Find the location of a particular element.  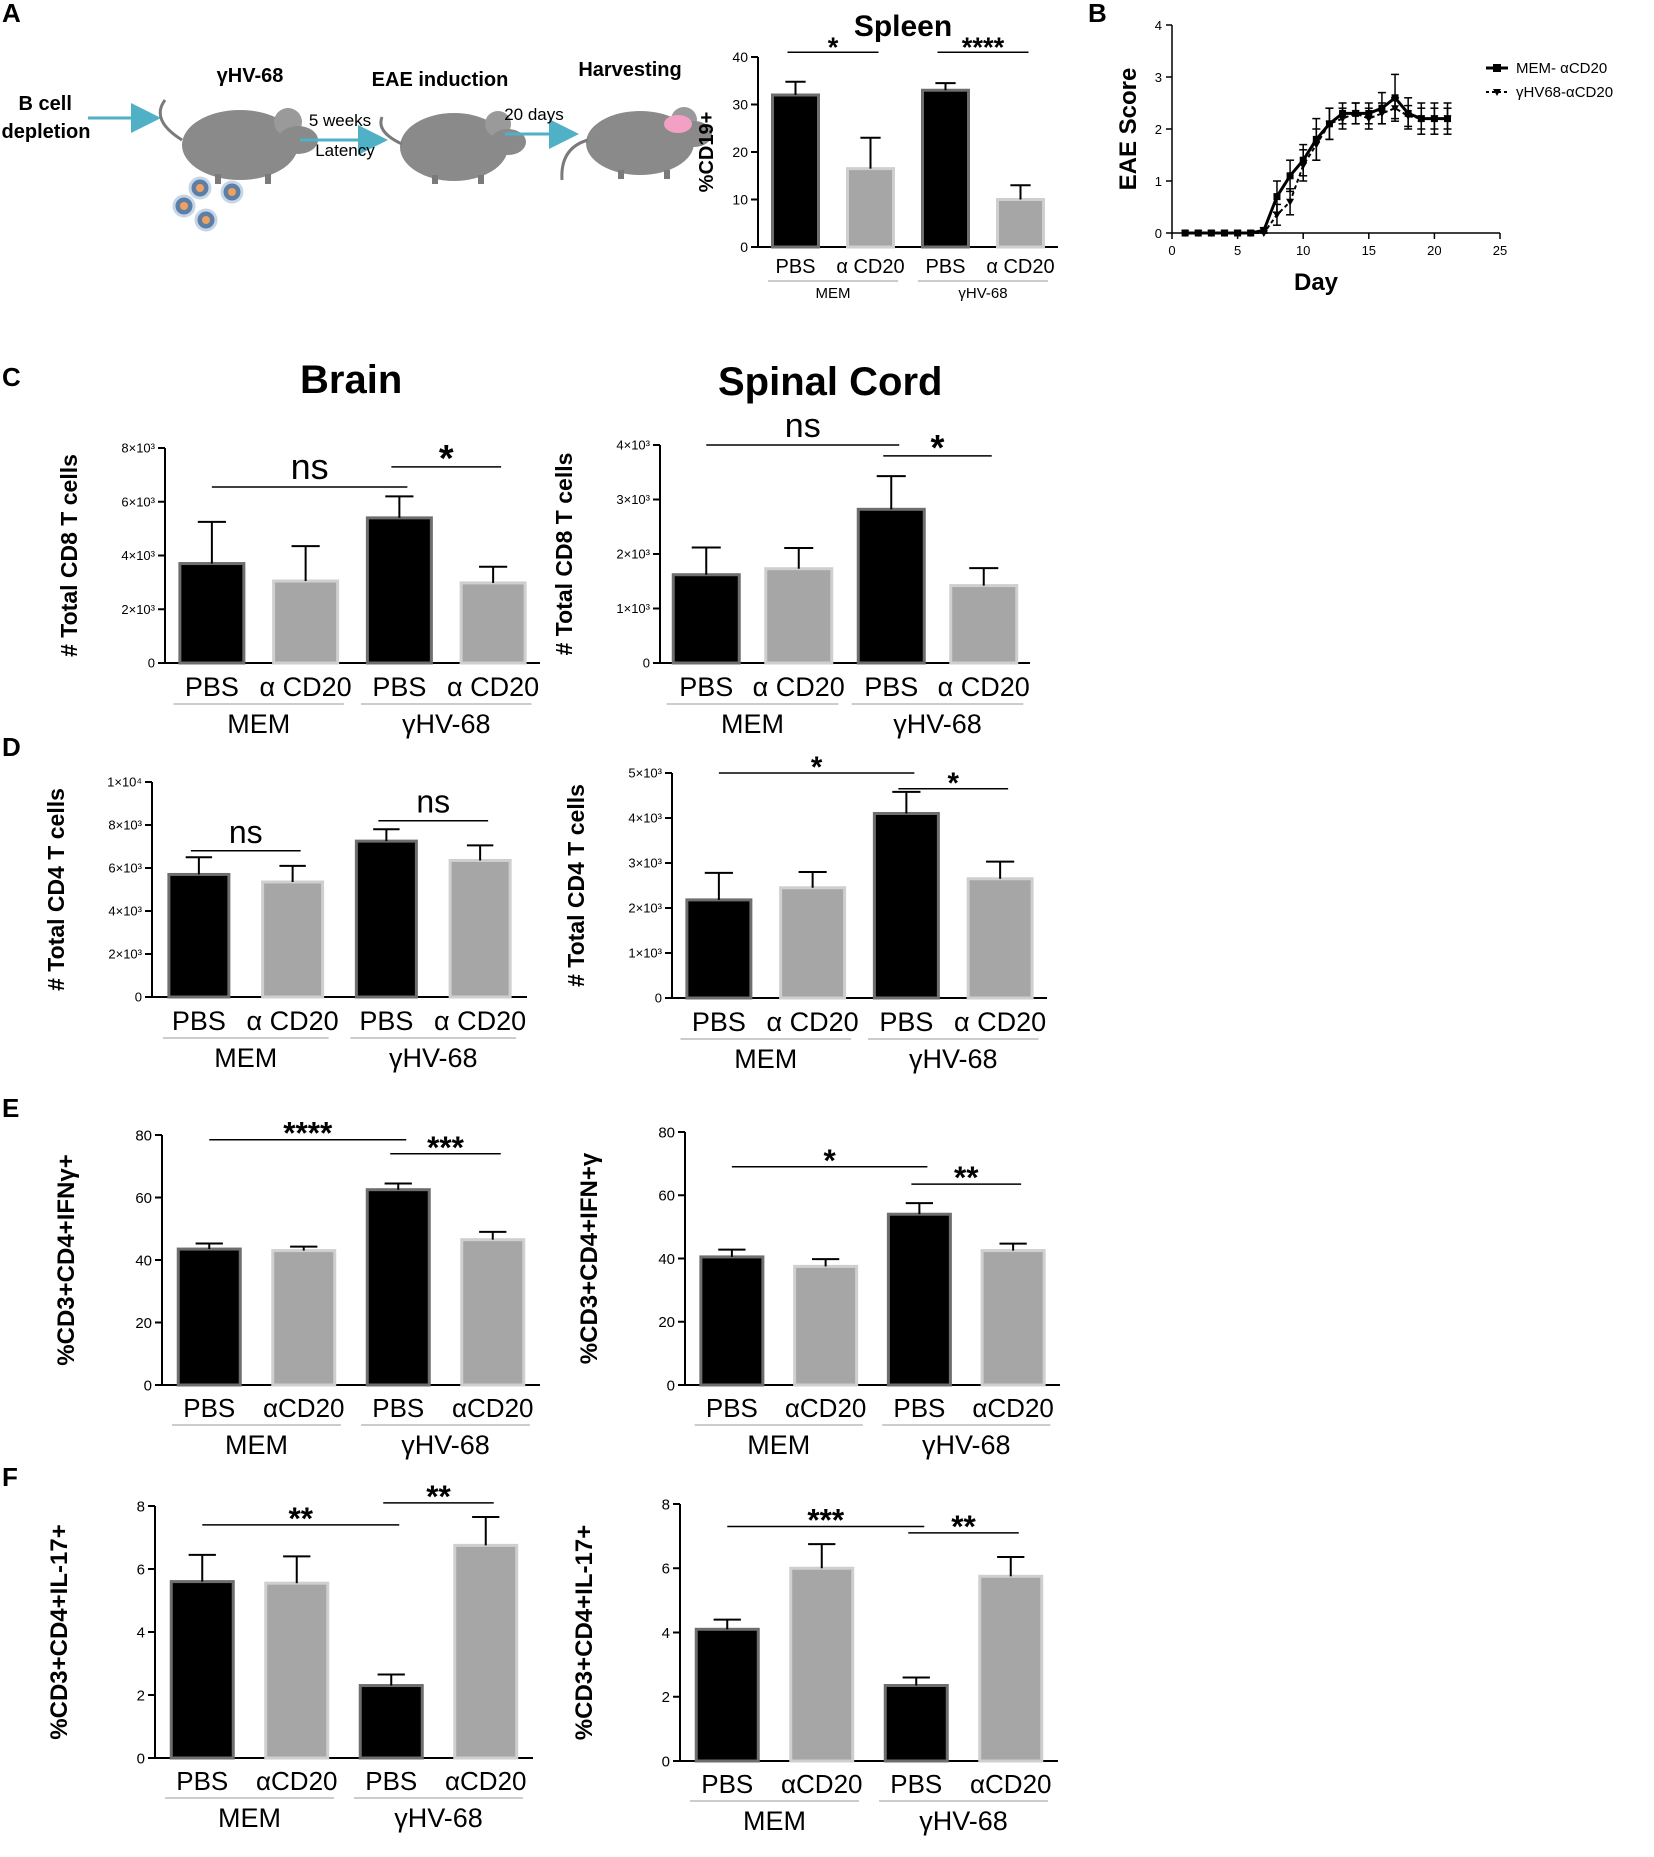

y-axis-label: %CD3+CD4+IFN+γ is located at coordinates (589, 1258).